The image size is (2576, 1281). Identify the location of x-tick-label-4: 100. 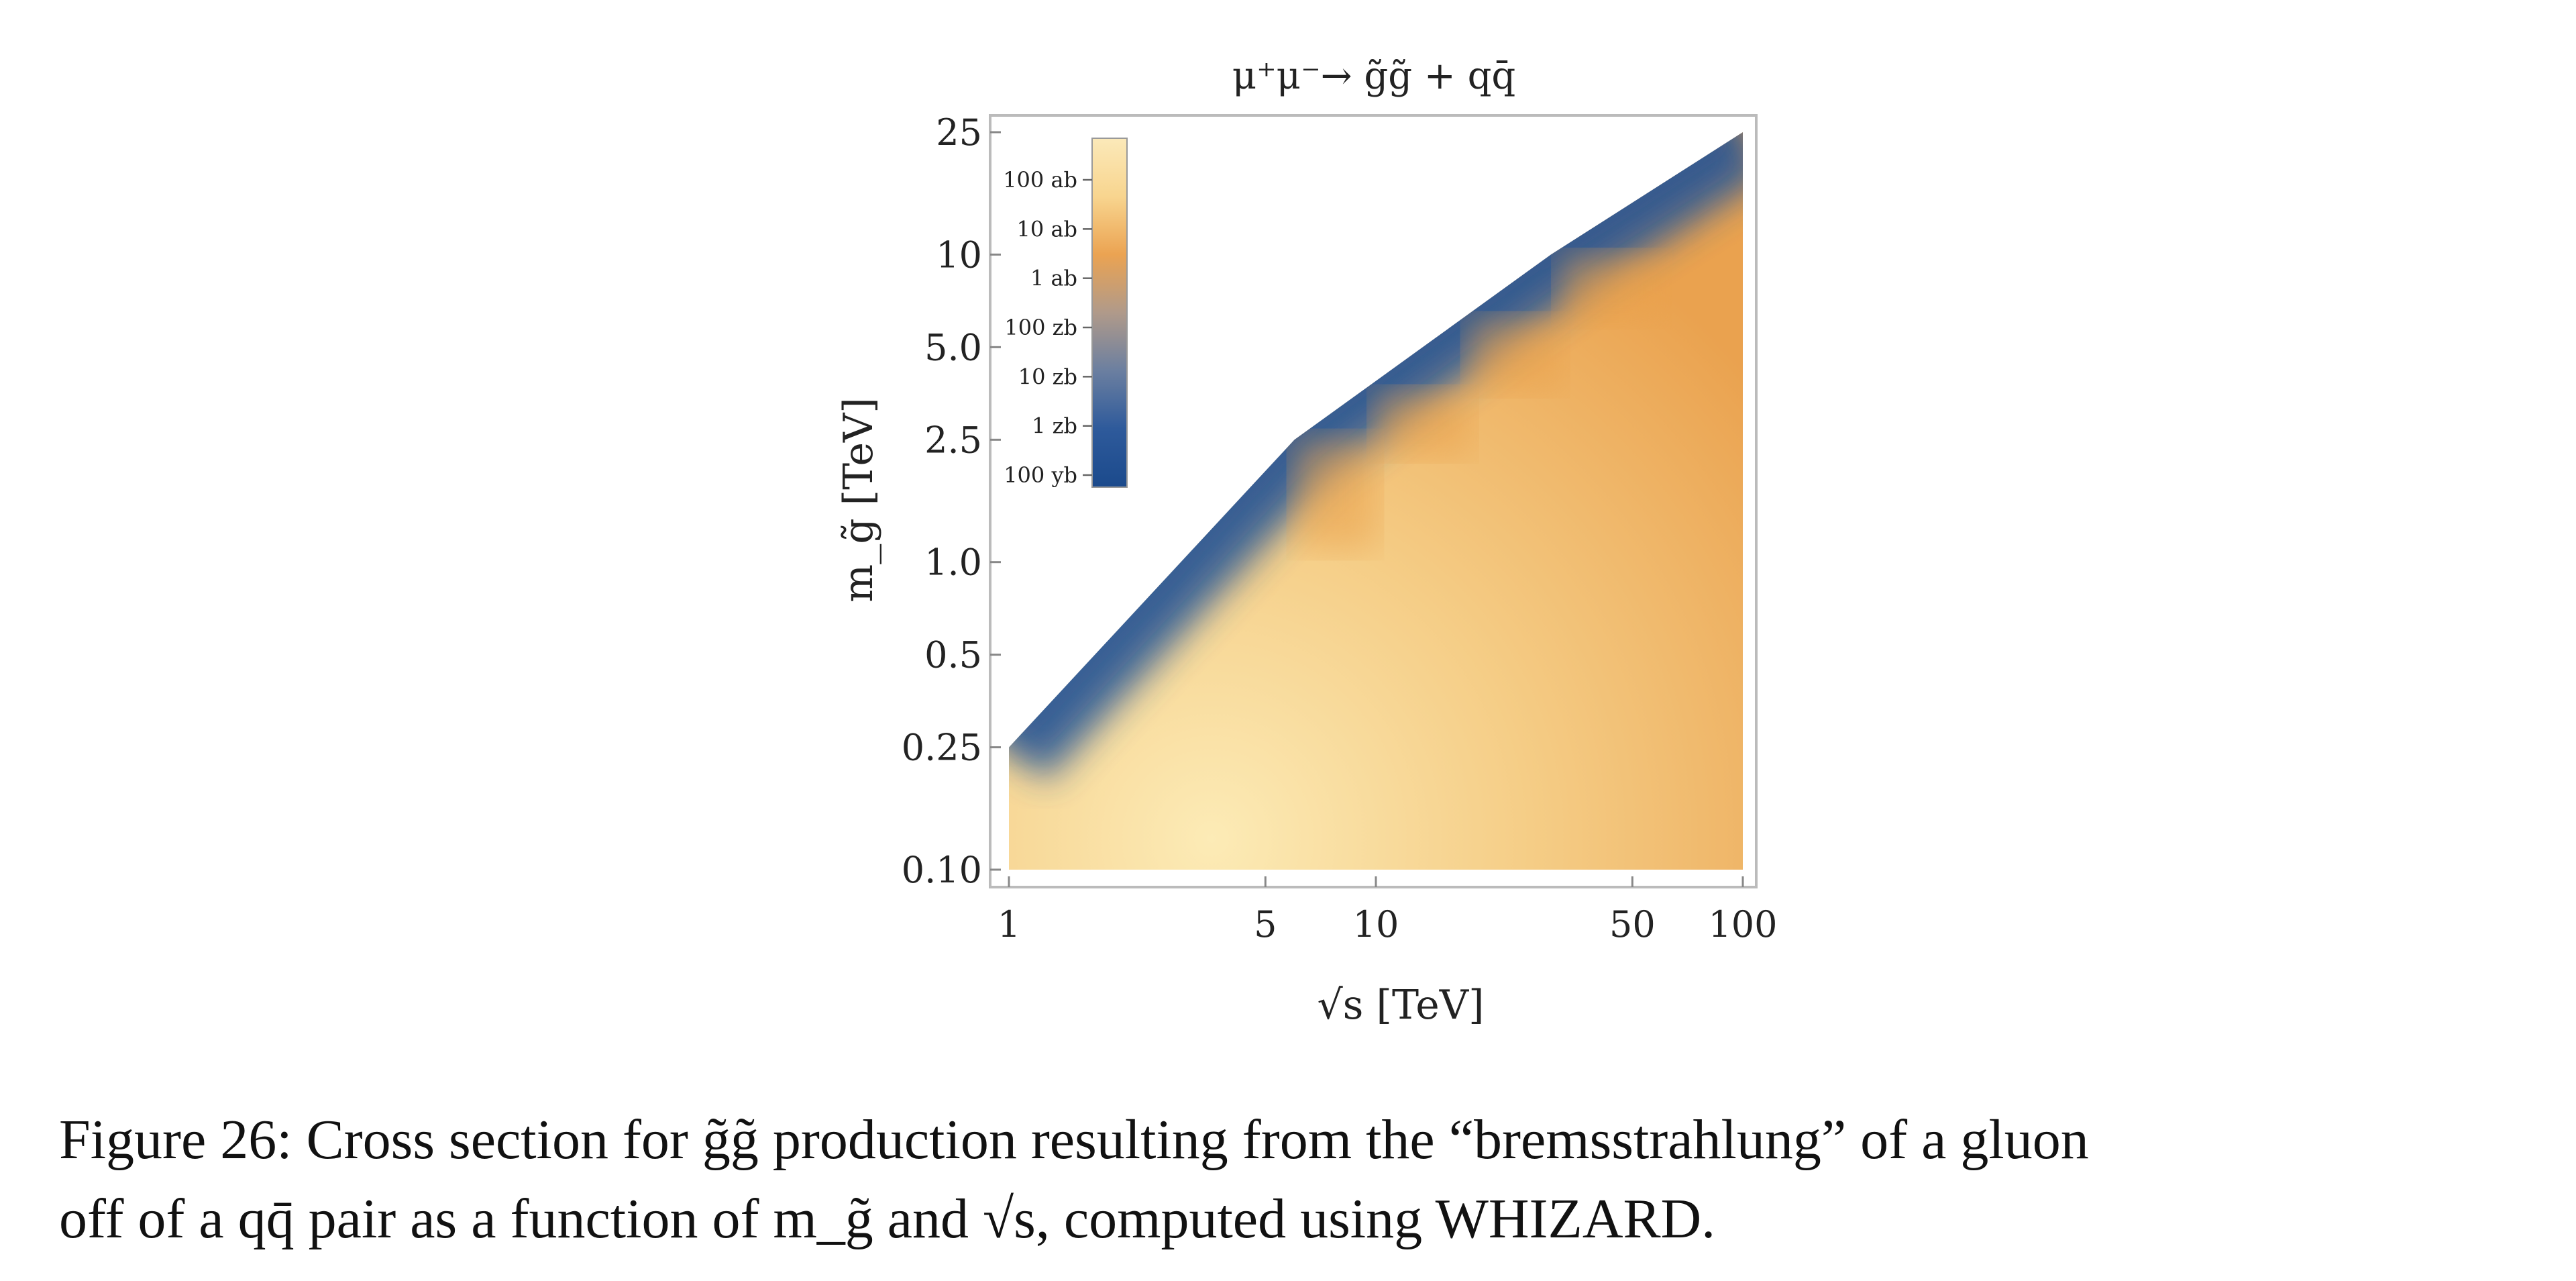
(1742, 924).